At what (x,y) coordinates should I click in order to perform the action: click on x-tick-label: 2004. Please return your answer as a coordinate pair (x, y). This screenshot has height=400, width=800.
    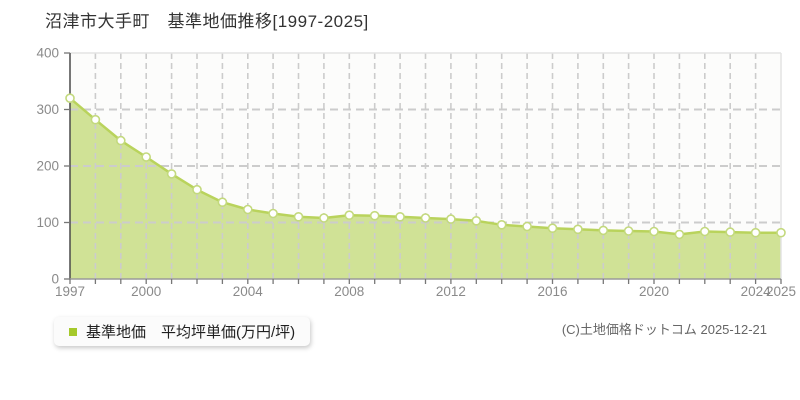
    Looking at the image, I should click on (248, 291).